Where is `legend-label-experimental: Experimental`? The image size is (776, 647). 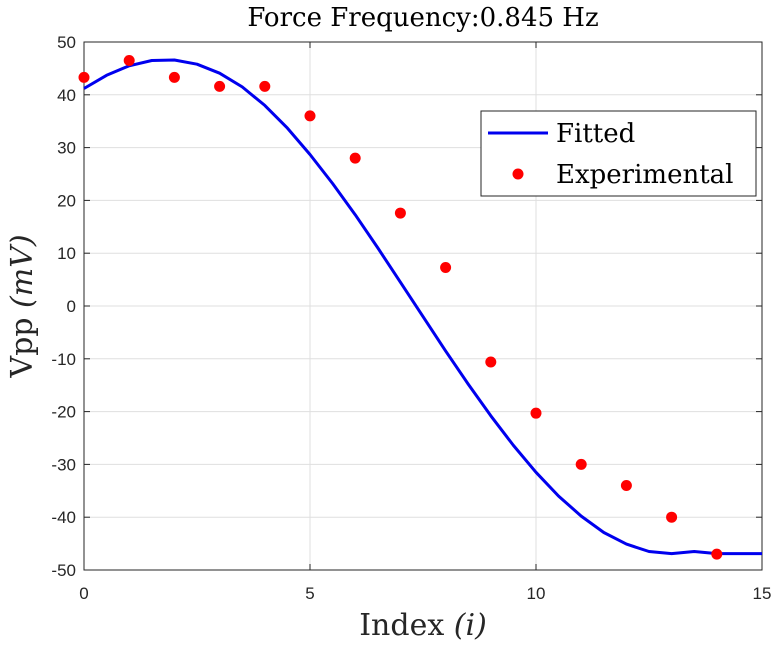 legend-label-experimental: Experimental is located at coordinates (644, 175).